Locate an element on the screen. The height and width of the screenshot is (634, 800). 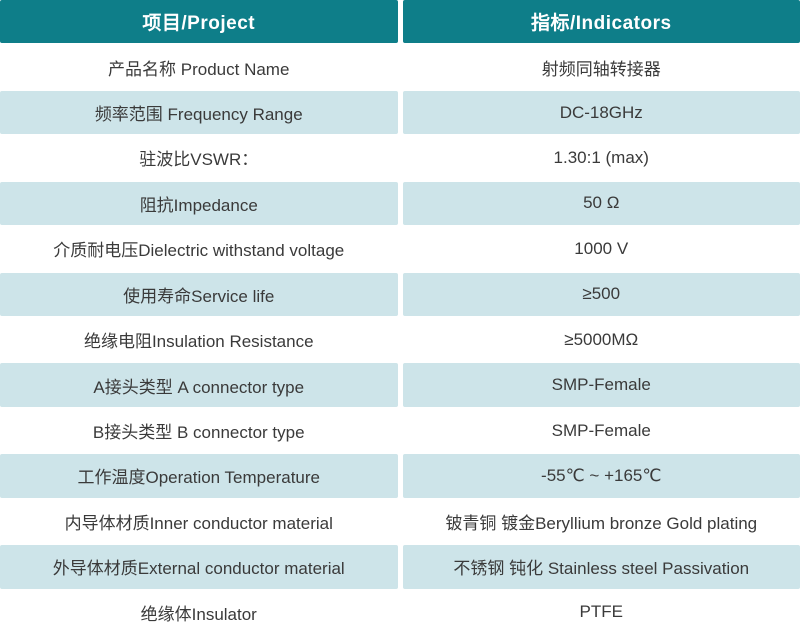
indicator-cell: PTFE is located at coordinates (601, 612).